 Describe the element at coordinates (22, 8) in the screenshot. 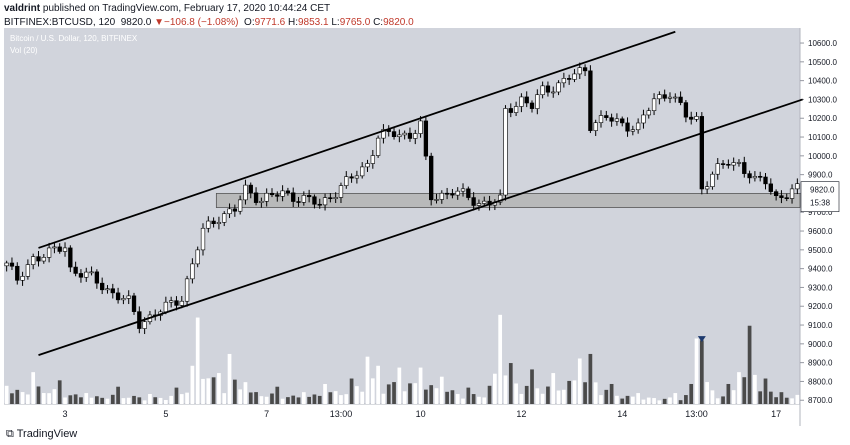

I see `author-name: valdrint` at that location.